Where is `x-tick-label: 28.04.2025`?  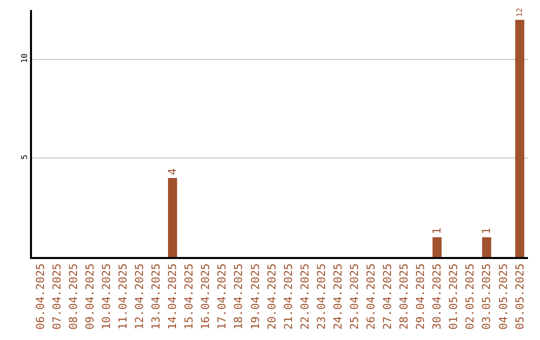
x-tick-label: 28.04.2025 is located at coordinates (404, 296).